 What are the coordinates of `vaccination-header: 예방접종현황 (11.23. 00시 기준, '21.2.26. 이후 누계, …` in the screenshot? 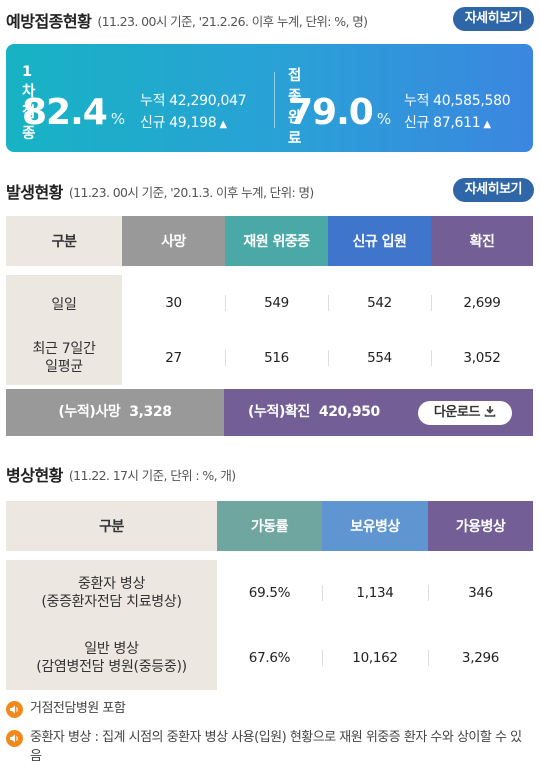 It's located at (270, 20).